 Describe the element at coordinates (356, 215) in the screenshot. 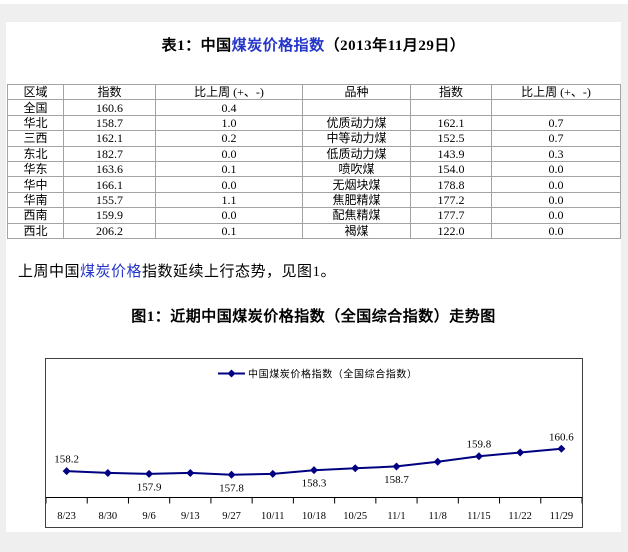

I see `table-cell: 配焦精煤` at that location.